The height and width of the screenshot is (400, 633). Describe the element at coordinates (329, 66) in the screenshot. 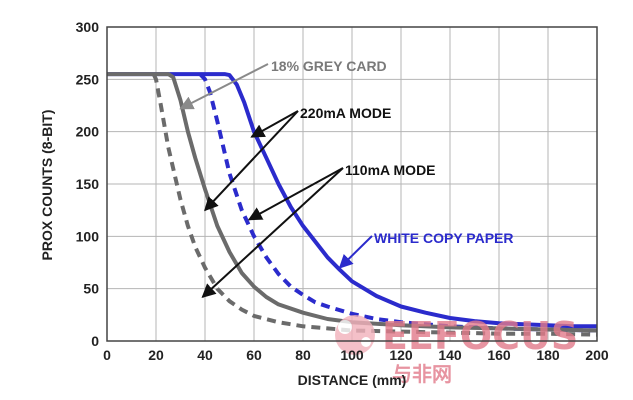

I see `annotation-grey-card: 18% GREY CARD` at that location.